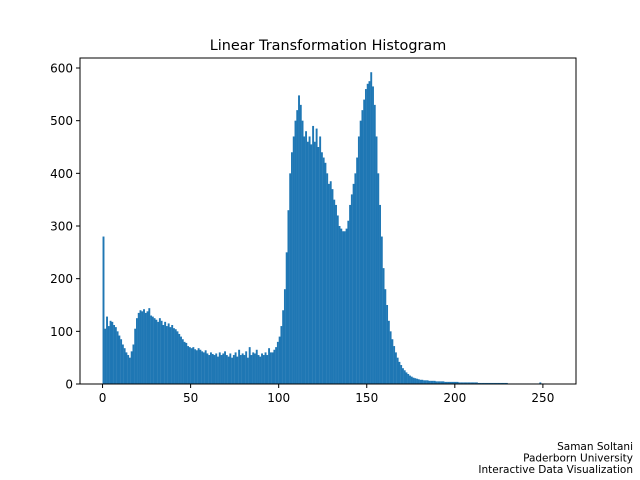  I want to click on y-tick-label: 300, so click(61, 227).